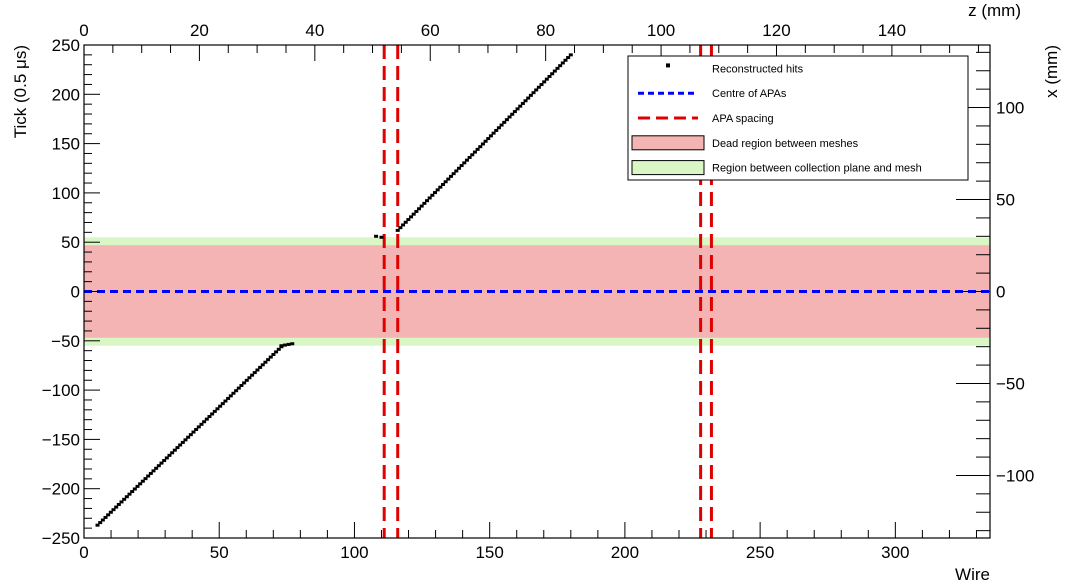  Describe the element at coordinates (760, 552) in the screenshot. I see `x-tick-label-250: 250` at that location.